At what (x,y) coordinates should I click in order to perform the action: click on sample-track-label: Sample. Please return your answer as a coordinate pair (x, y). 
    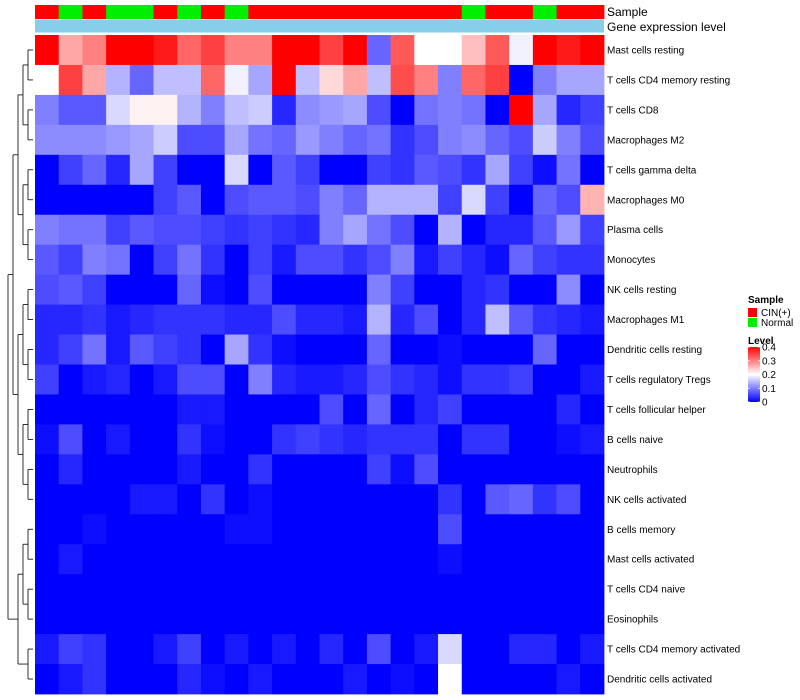
    Looking at the image, I should click on (627, 12).